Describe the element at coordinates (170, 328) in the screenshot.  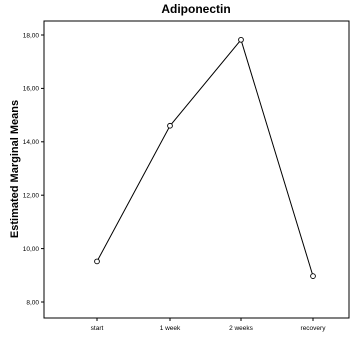
I see `x-tick-label: 1 week` at that location.